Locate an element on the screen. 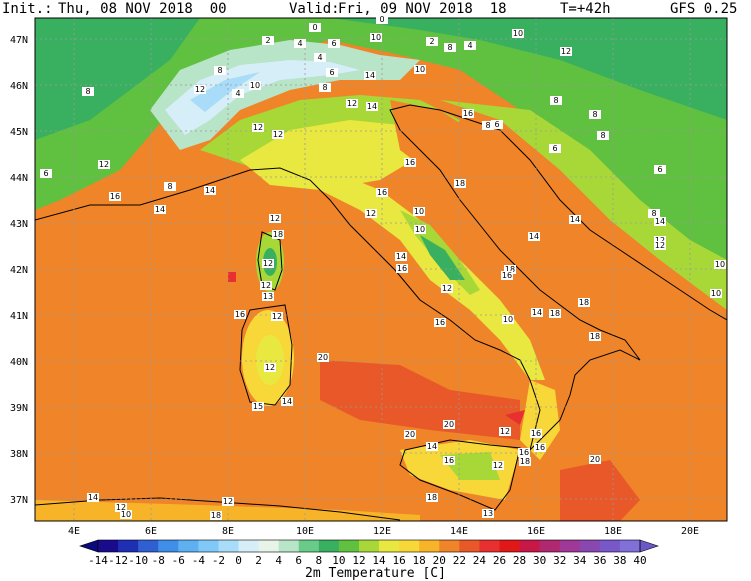 Image resolution: width=751 pixels, height=581 pixels. lon-label: 8E is located at coordinates (228, 531).